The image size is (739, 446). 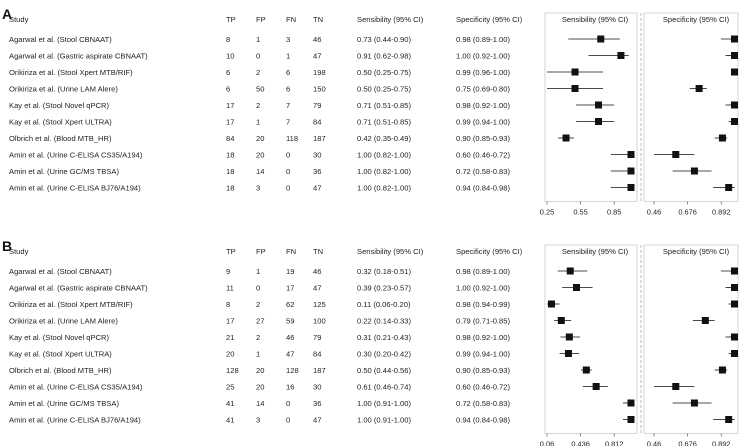 I want to click on tp-value: 41, so click(x=230, y=403).